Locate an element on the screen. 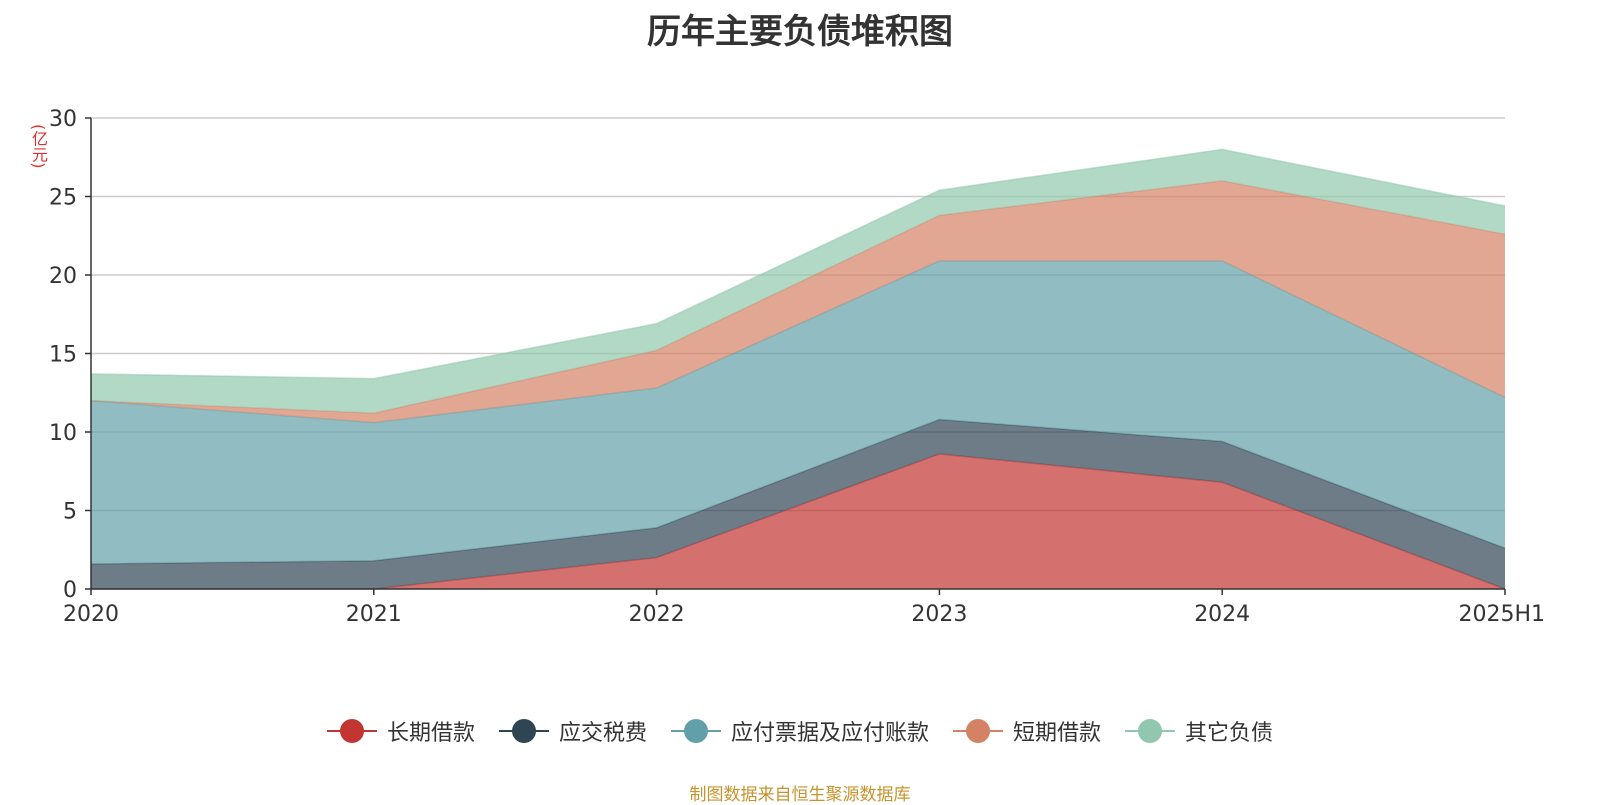 Image resolution: width=1600 pixels, height=805 pixels. legend-label: 长期借款 is located at coordinates (430, 733).